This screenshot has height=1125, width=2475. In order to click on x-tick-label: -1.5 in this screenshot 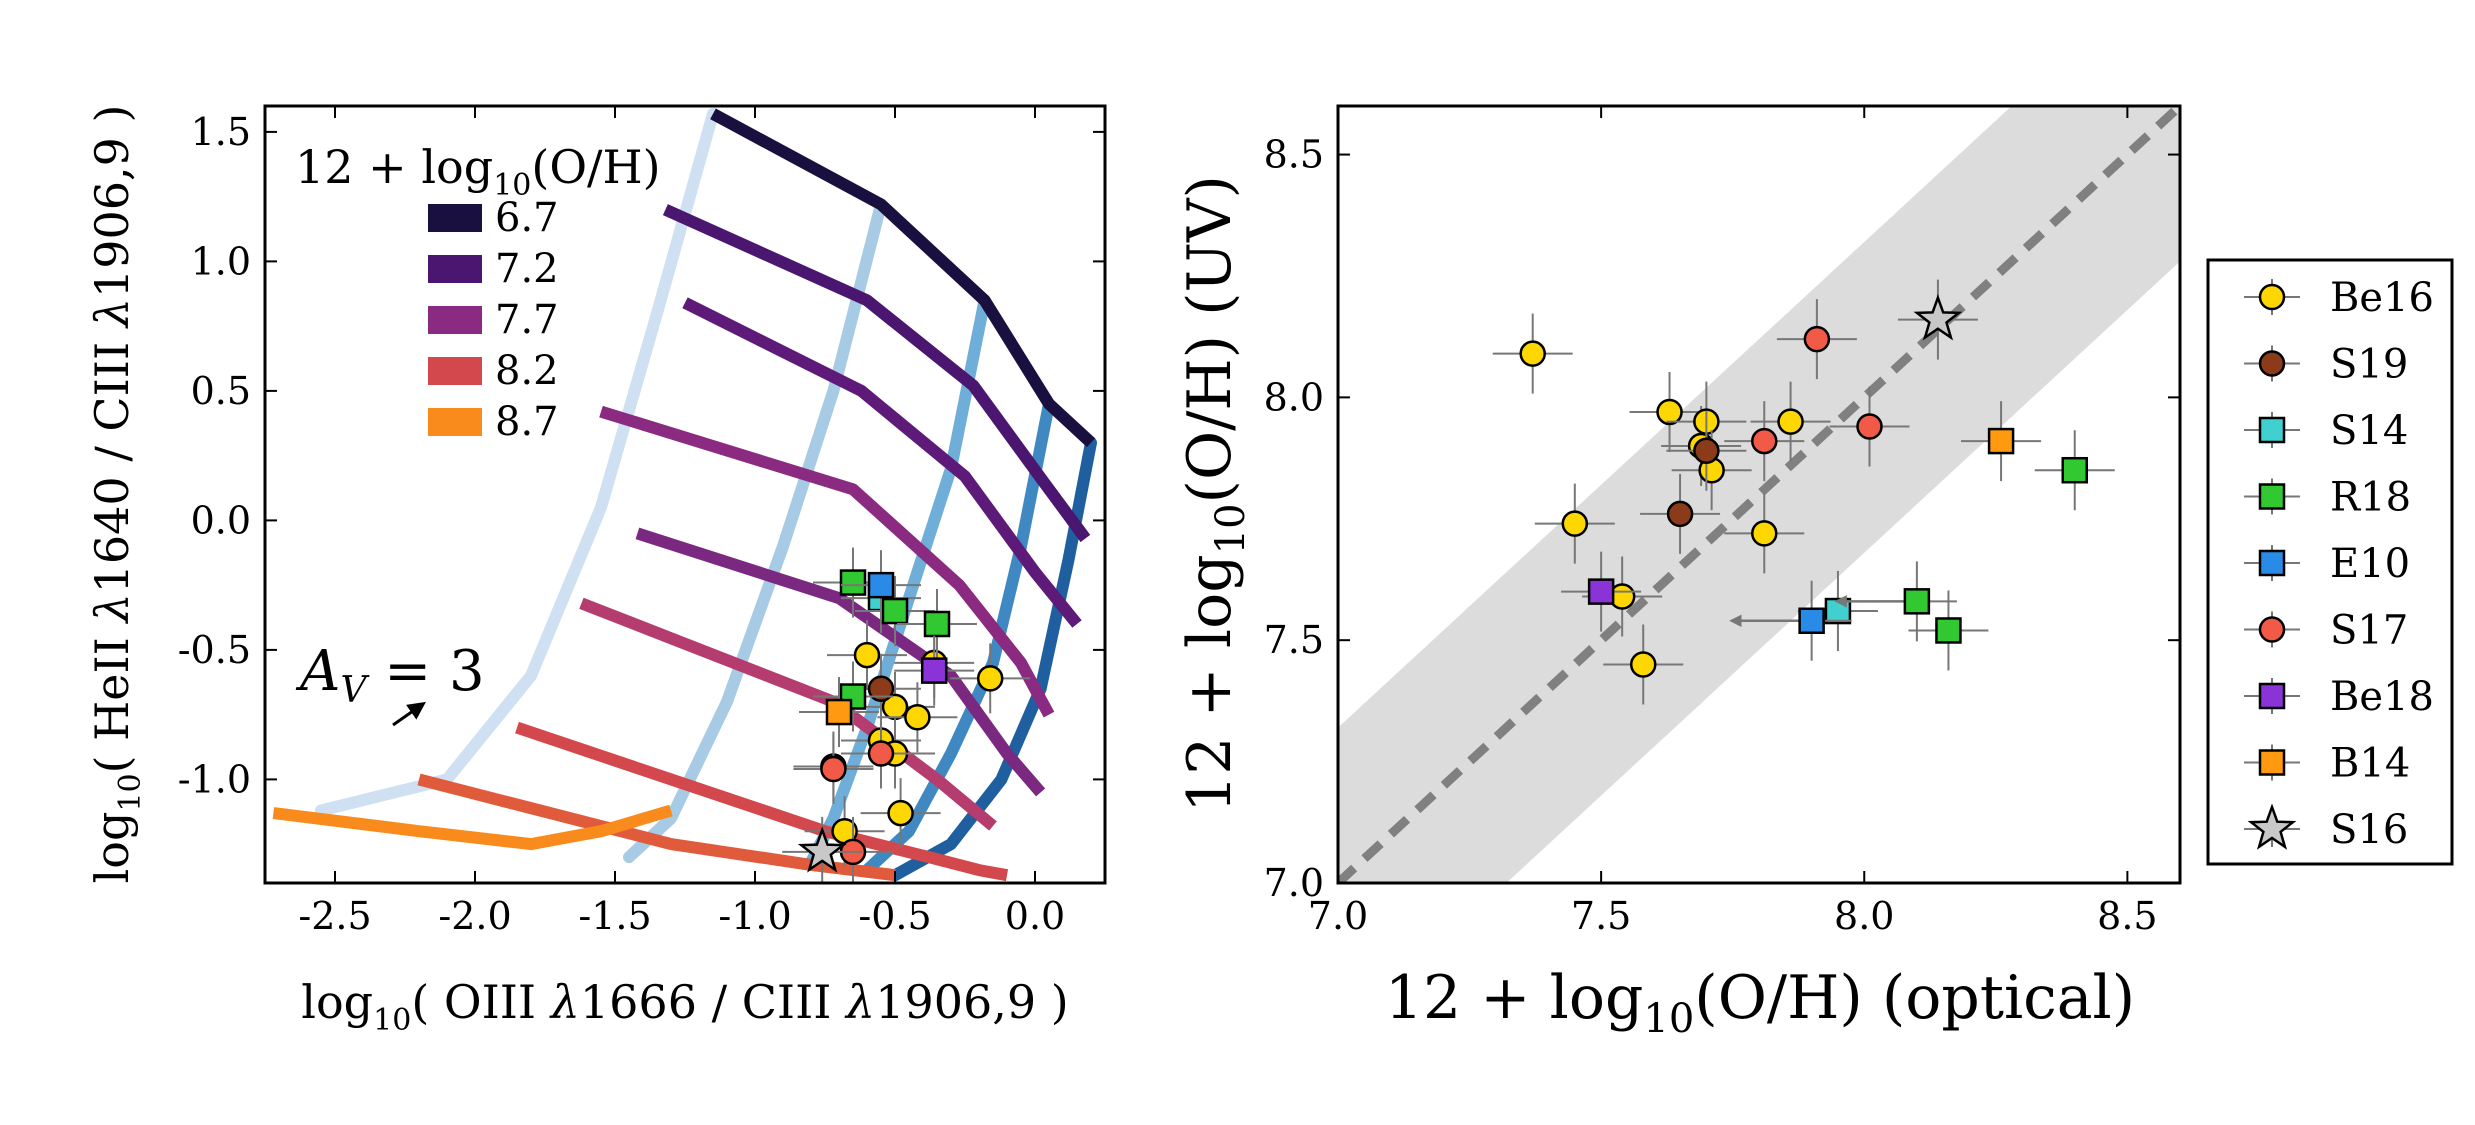, I will do `click(614, 916)`.